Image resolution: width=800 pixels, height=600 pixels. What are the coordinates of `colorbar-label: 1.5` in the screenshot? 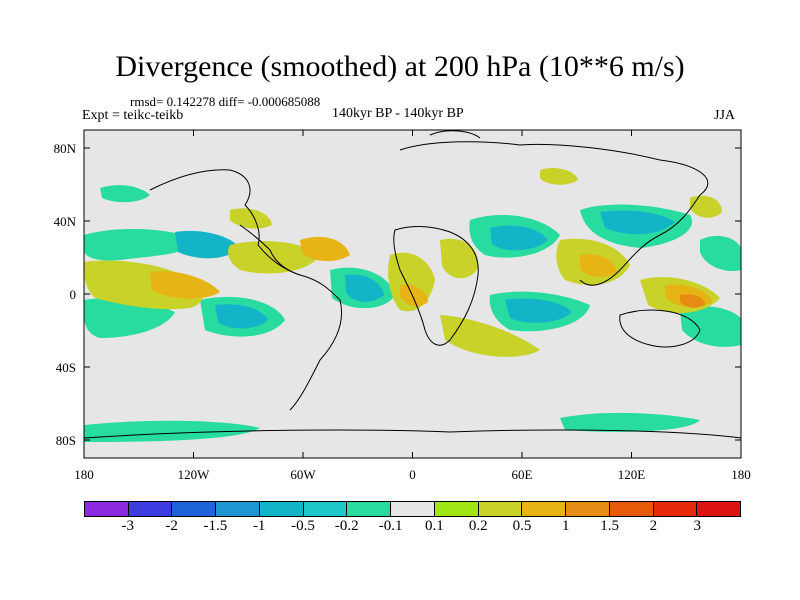 It's located at (609, 526).